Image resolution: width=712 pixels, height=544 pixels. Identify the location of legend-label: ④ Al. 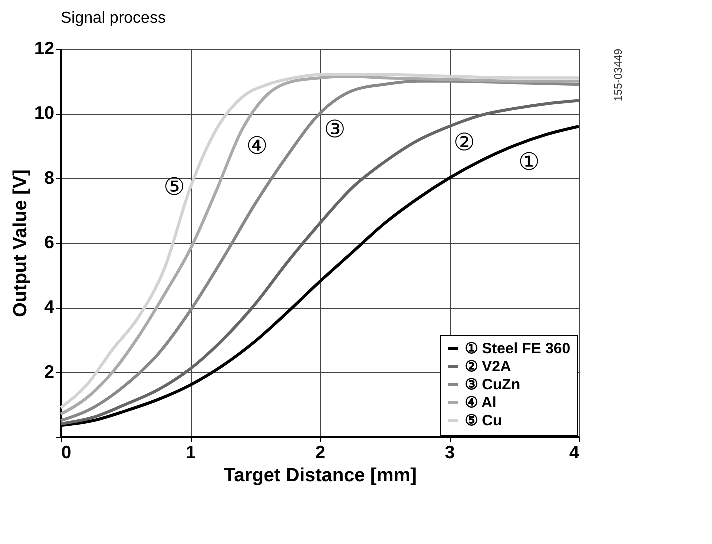
(481, 403).